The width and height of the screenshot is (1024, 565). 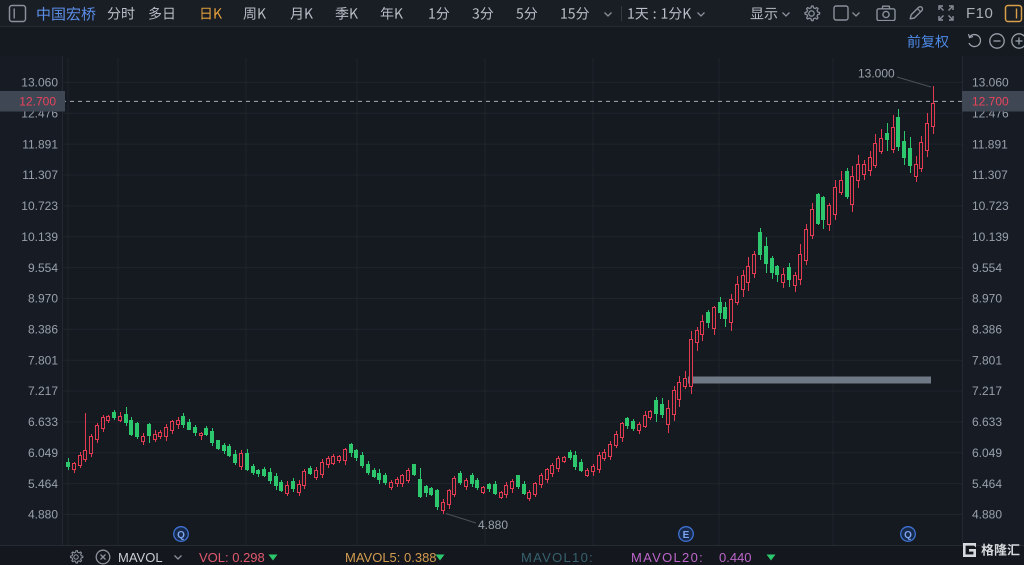 I want to click on svg-text: 13.000, so click(x=876, y=74).